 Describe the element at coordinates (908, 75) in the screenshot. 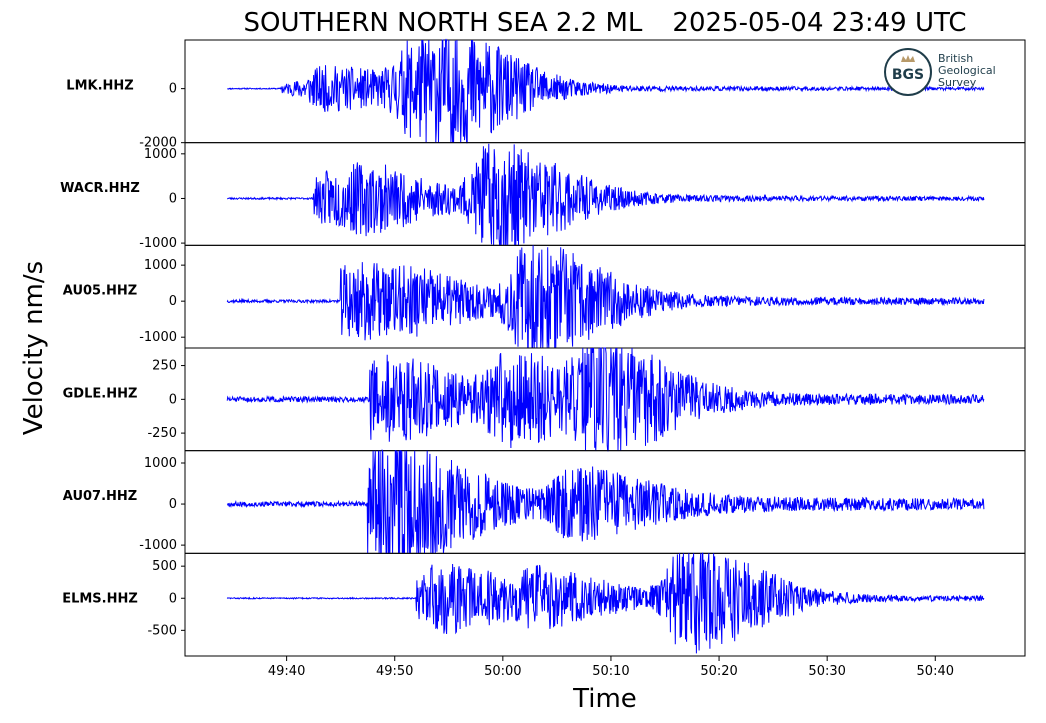

I see `logo-mark: BGS` at that location.